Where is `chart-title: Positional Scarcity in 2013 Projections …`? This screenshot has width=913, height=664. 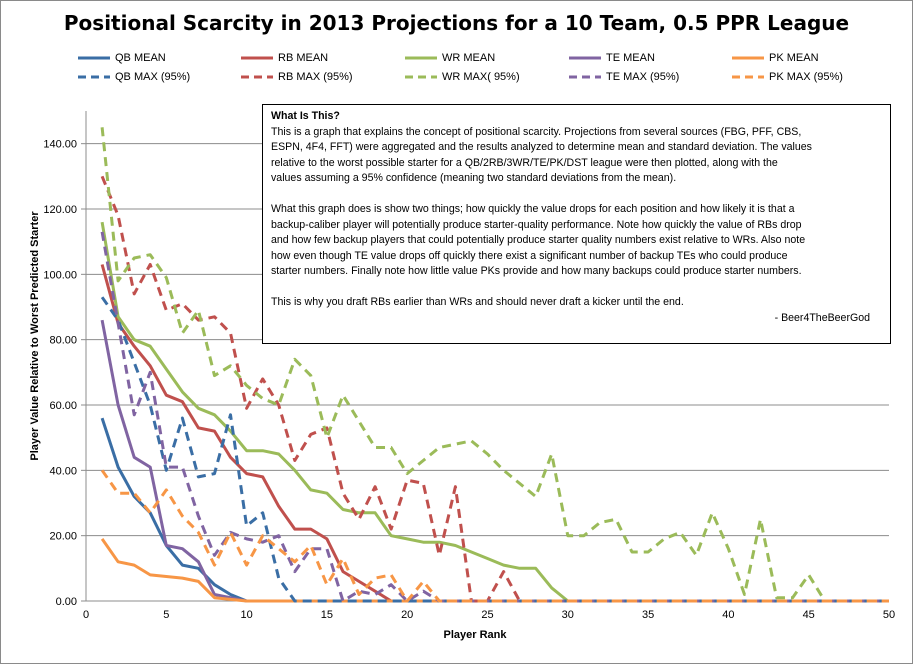
chart-title: Positional Scarcity in 2013 Projections … is located at coordinates (456, 23).